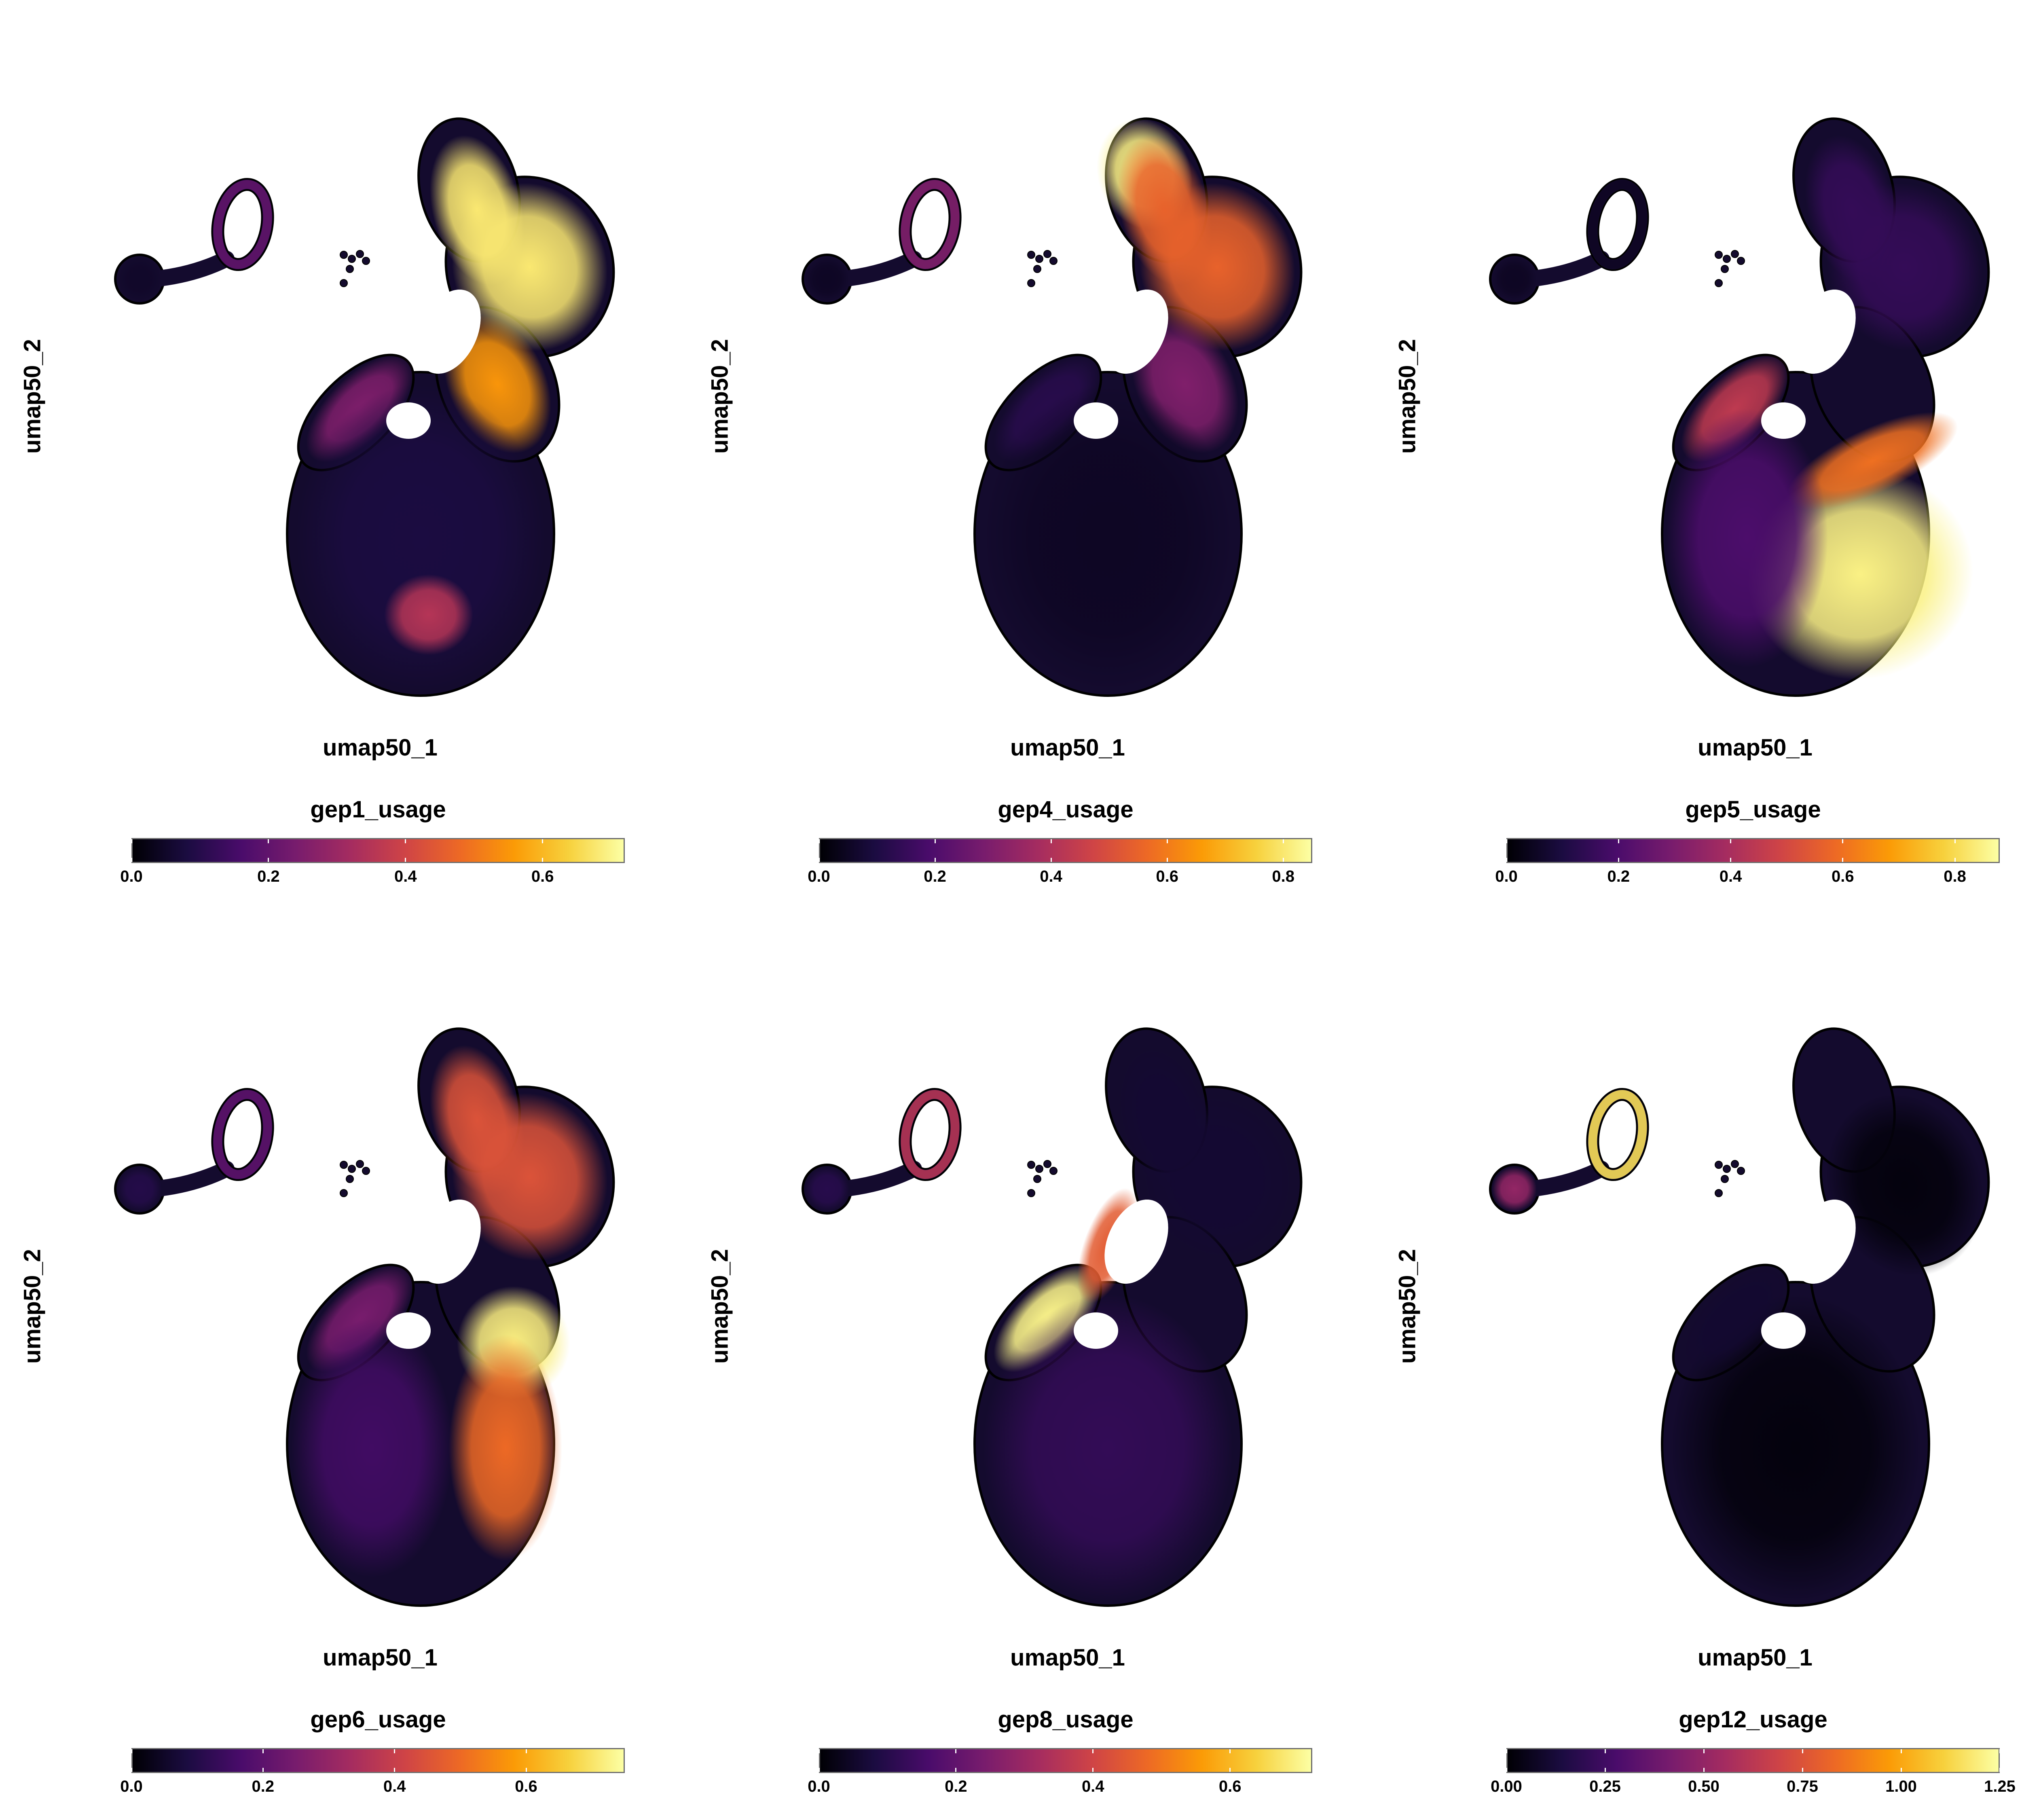  What do you see at coordinates (378, 809) in the screenshot?
I see `colorbar-title: gep1_usage` at bounding box center [378, 809].